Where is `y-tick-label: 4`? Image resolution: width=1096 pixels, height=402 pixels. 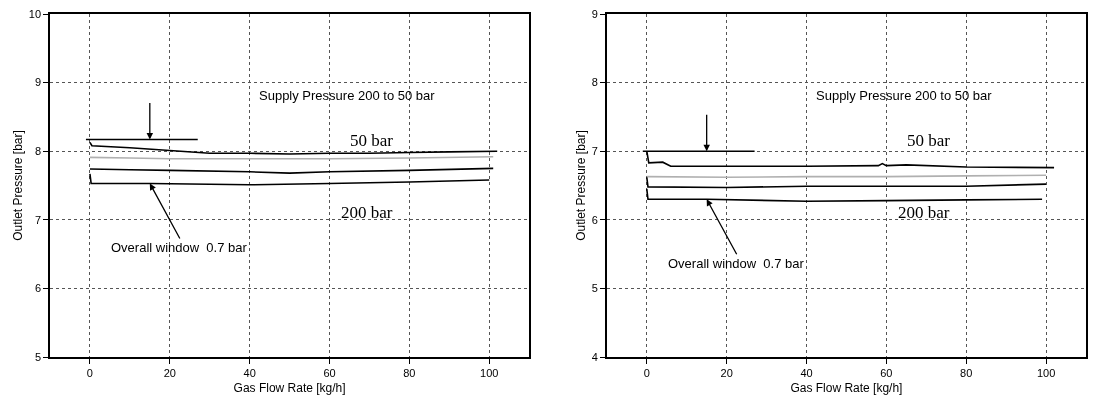
y-tick-label: 4 is located at coordinates (594, 356).